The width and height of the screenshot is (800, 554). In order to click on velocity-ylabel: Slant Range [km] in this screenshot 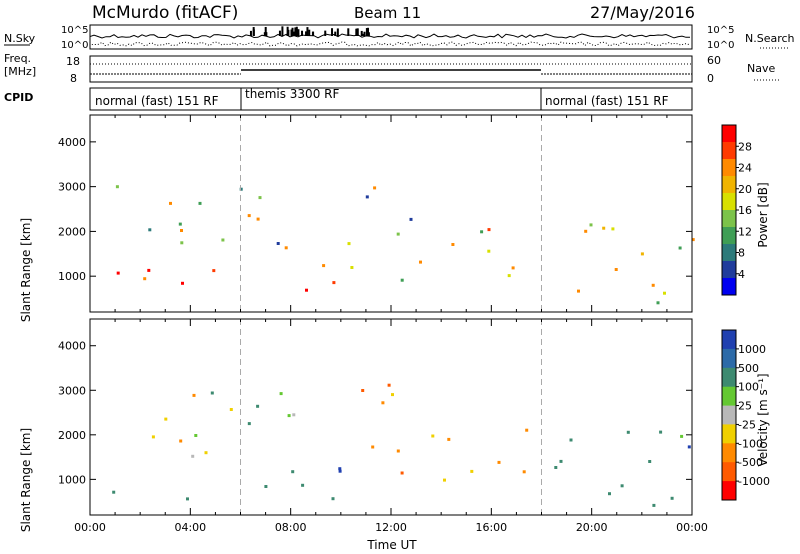, I will do `click(26, 480)`.